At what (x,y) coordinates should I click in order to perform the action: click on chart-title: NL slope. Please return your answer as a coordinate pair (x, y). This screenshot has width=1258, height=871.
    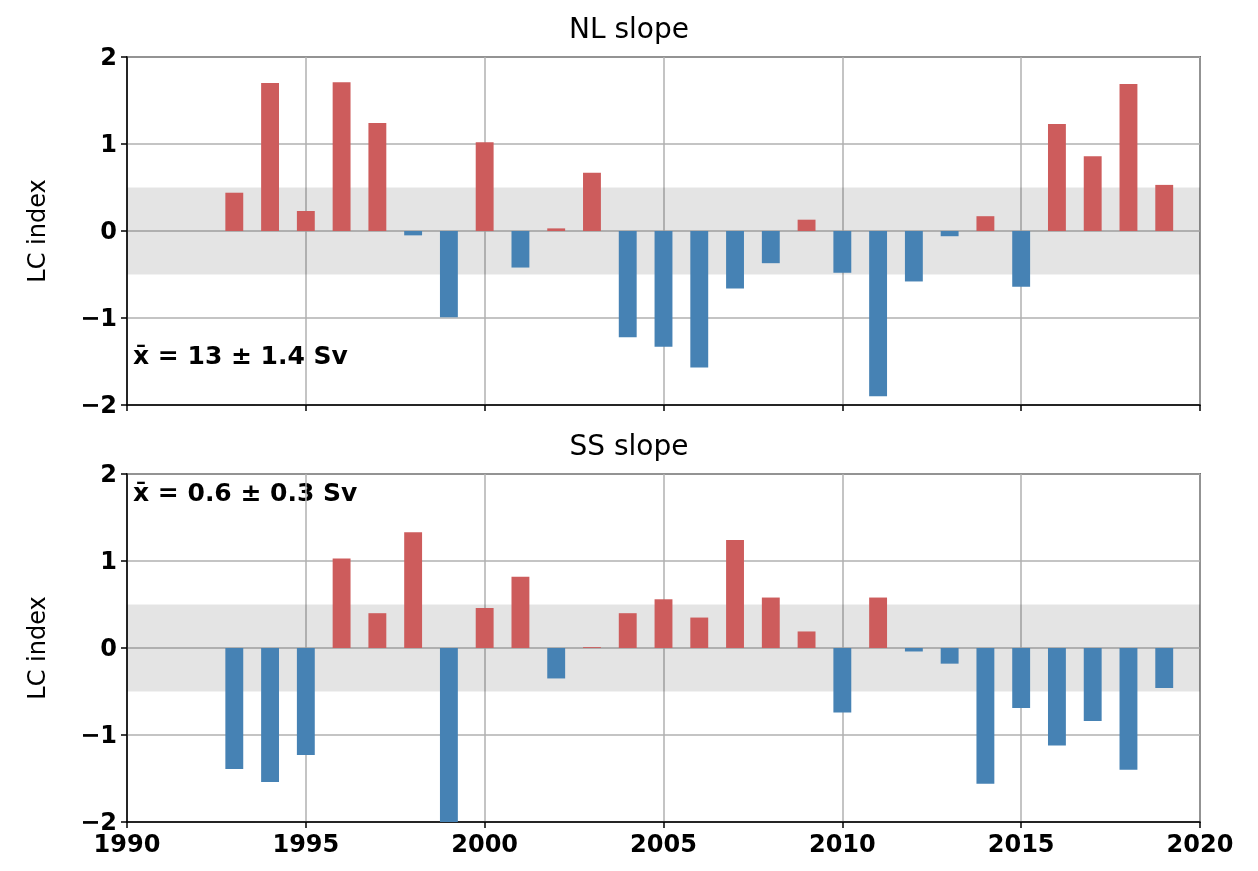
    Looking at the image, I should click on (629, 28).